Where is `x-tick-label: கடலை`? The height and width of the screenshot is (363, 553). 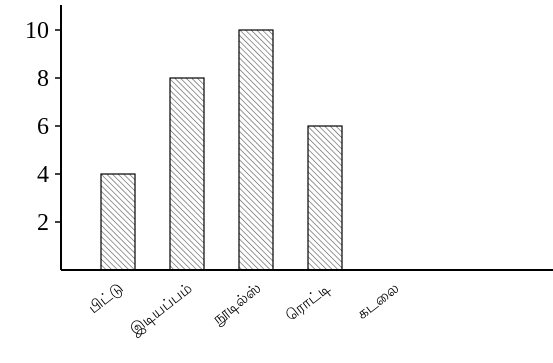
x-tick-label: கடலை is located at coordinates (378, 301).